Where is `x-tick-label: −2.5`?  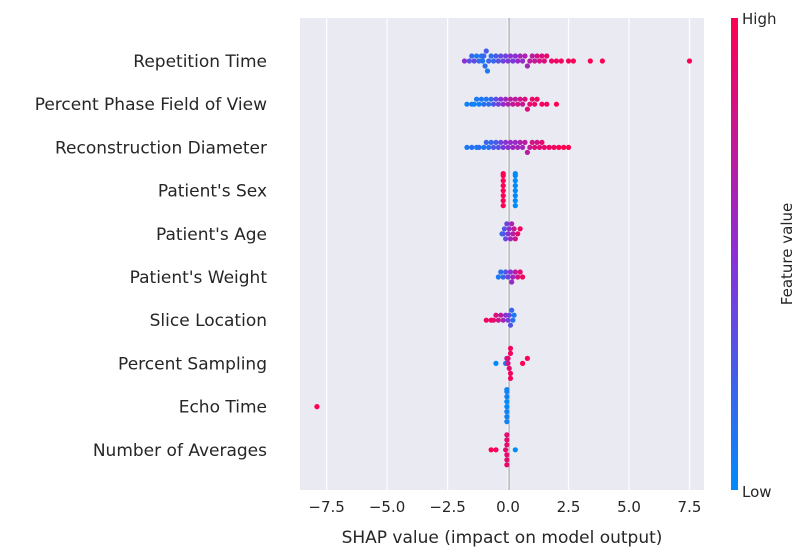
x-tick-label: −2.5 is located at coordinates (447, 507).